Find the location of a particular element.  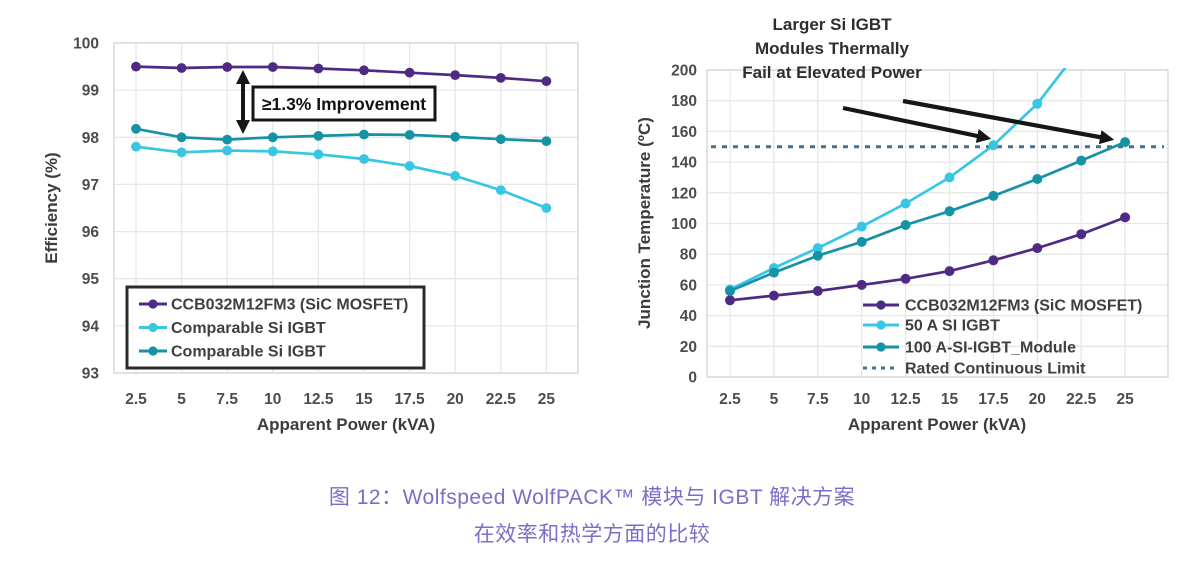

svg-text: 96 is located at coordinates (91, 232).